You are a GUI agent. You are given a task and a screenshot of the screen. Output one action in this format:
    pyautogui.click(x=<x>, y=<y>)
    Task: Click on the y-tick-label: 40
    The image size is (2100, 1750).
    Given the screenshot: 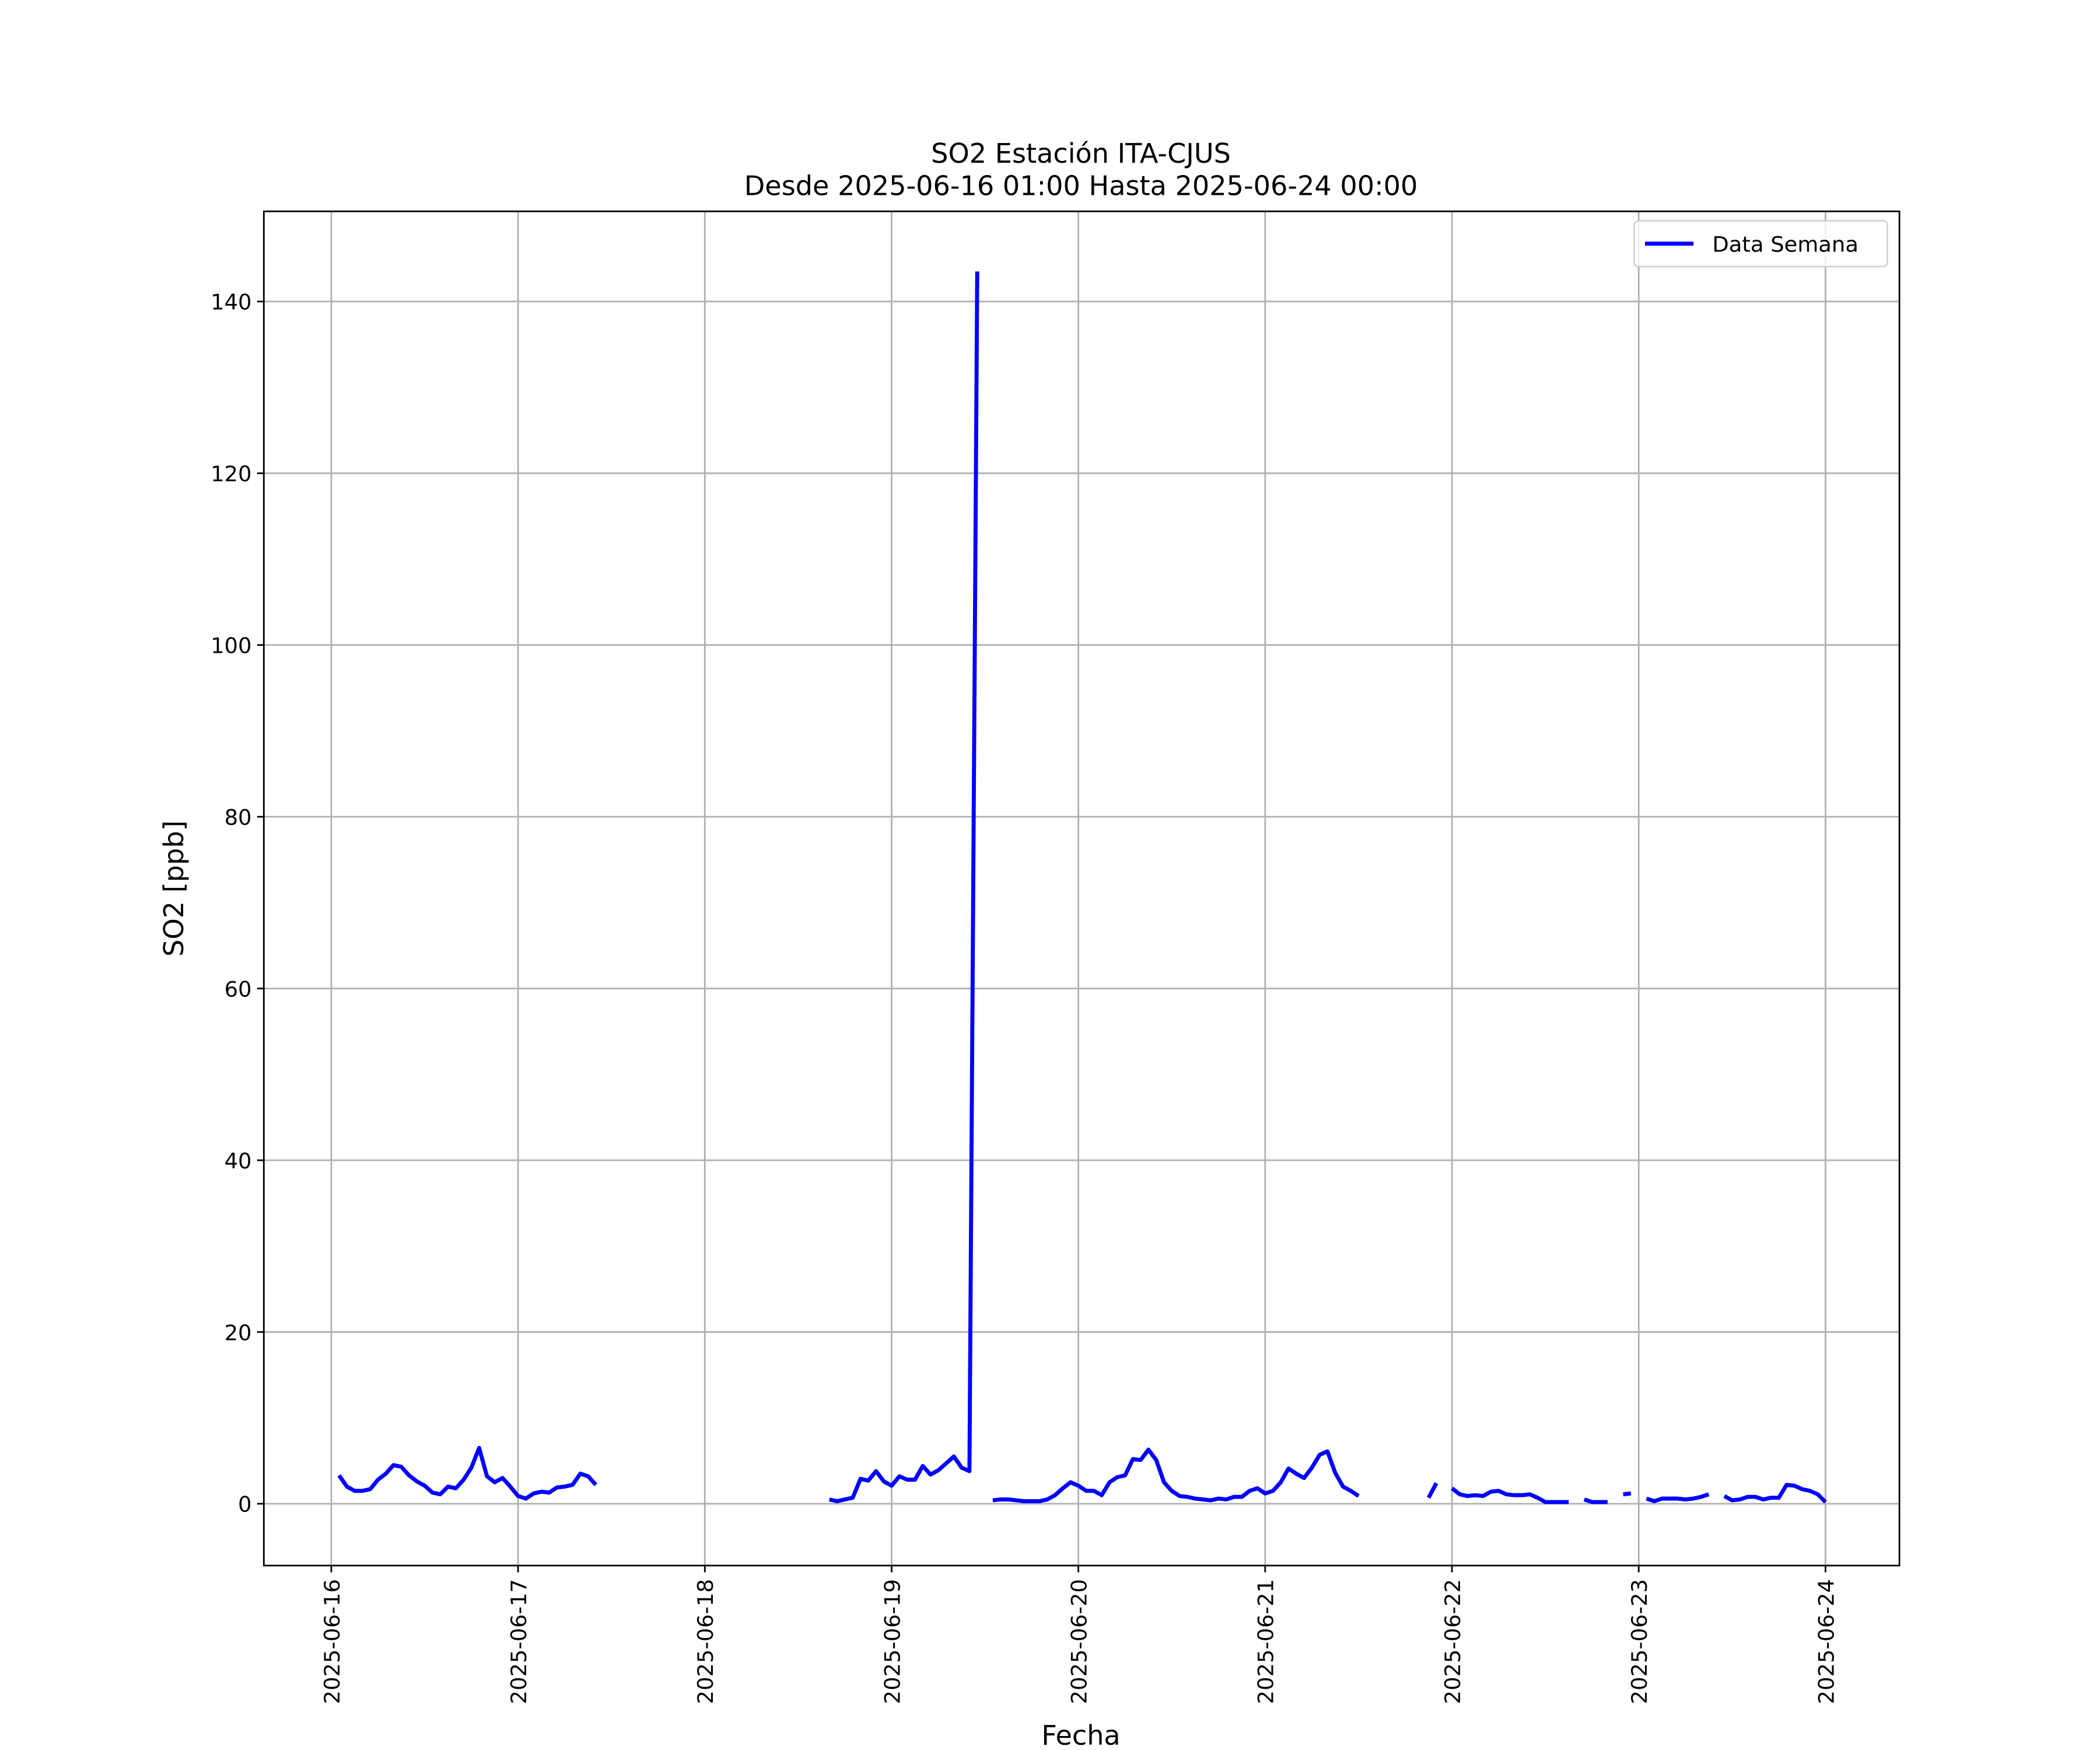 What is the action you would take?
    pyautogui.click(x=238, y=1161)
    